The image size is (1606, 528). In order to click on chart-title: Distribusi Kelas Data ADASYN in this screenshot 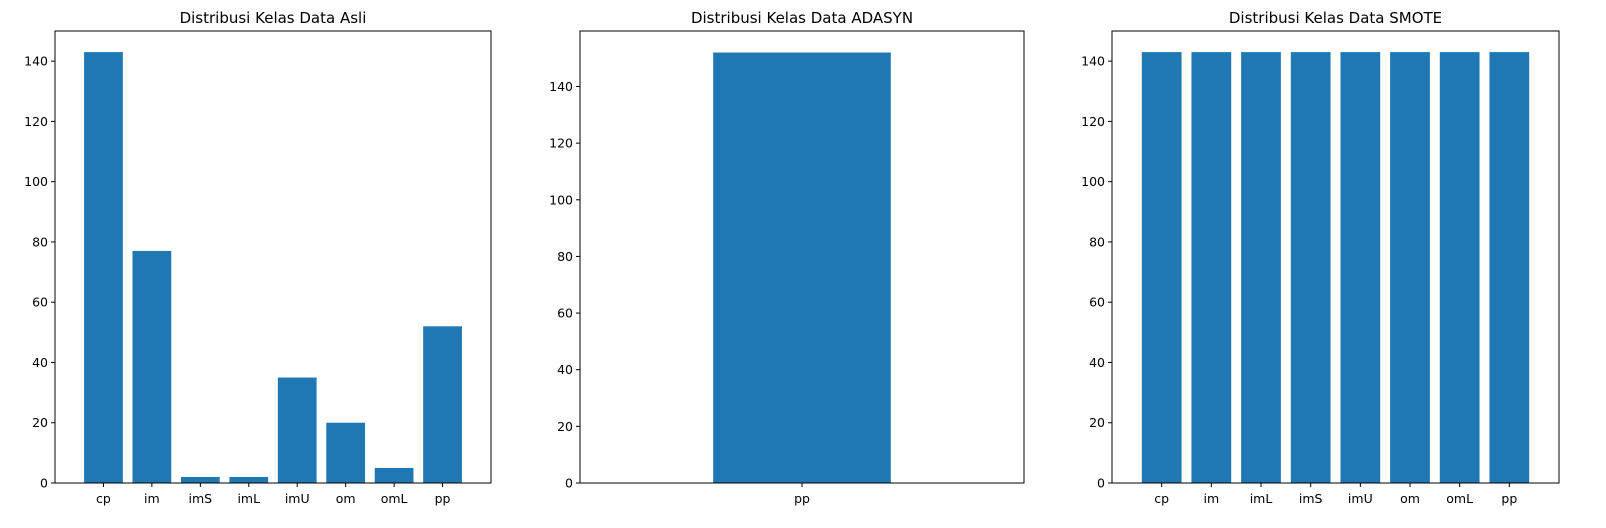, I will do `click(802, 18)`.